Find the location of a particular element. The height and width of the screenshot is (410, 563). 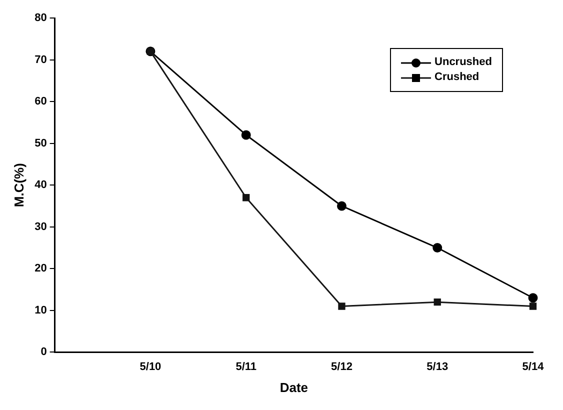

x-tick-label: 5/12 is located at coordinates (341, 366).